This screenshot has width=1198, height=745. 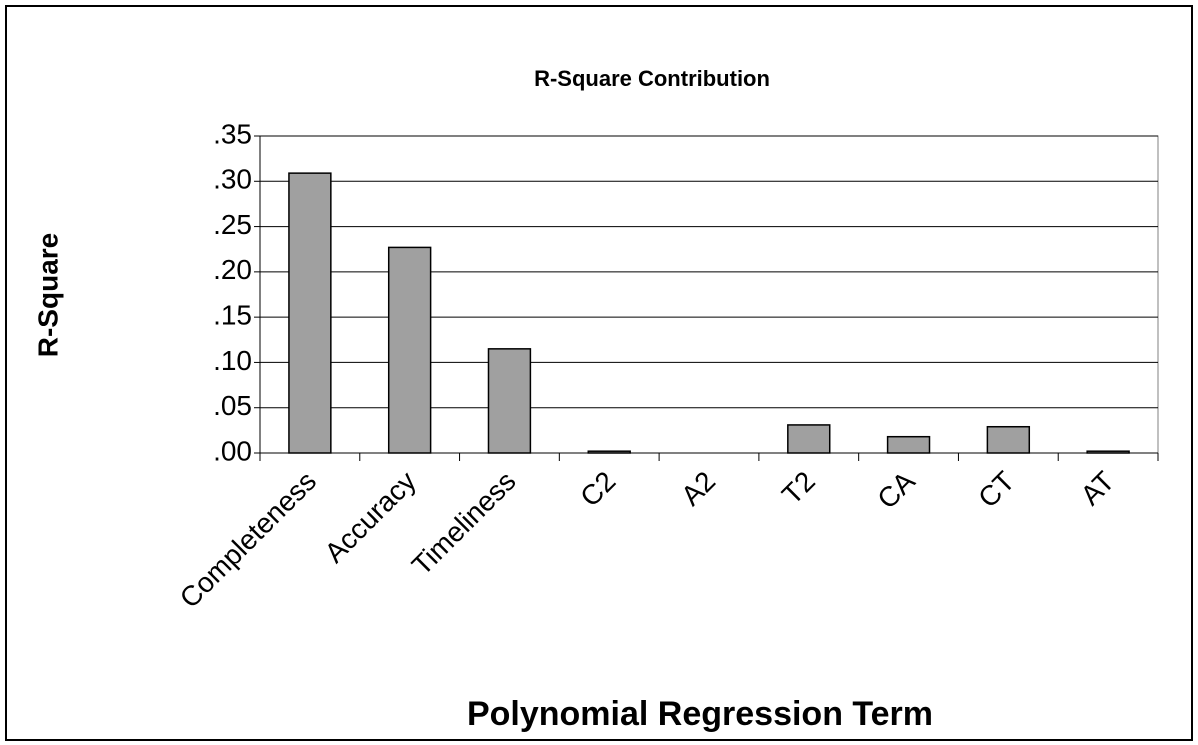 I want to click on y-tick-label: .05, so click(x=232, y=405).